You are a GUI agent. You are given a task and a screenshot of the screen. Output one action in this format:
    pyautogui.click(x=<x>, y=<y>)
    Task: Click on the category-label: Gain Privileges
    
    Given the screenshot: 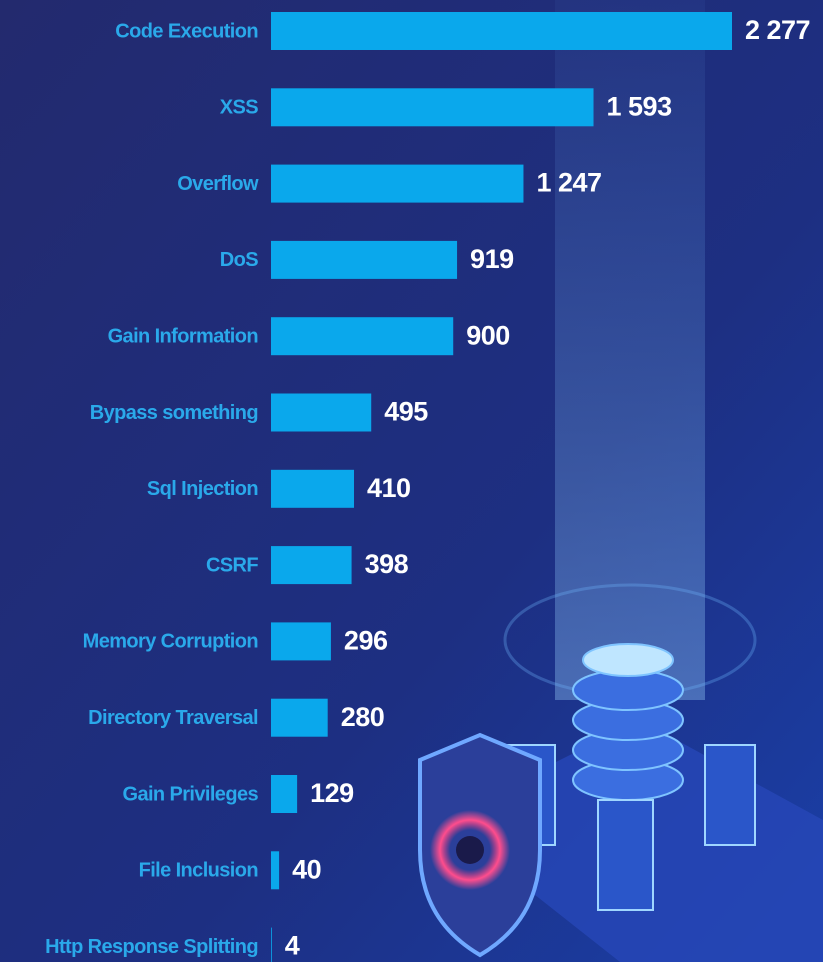 What is the action you would take?
    pyautogui.click(x=190, y=794)
    